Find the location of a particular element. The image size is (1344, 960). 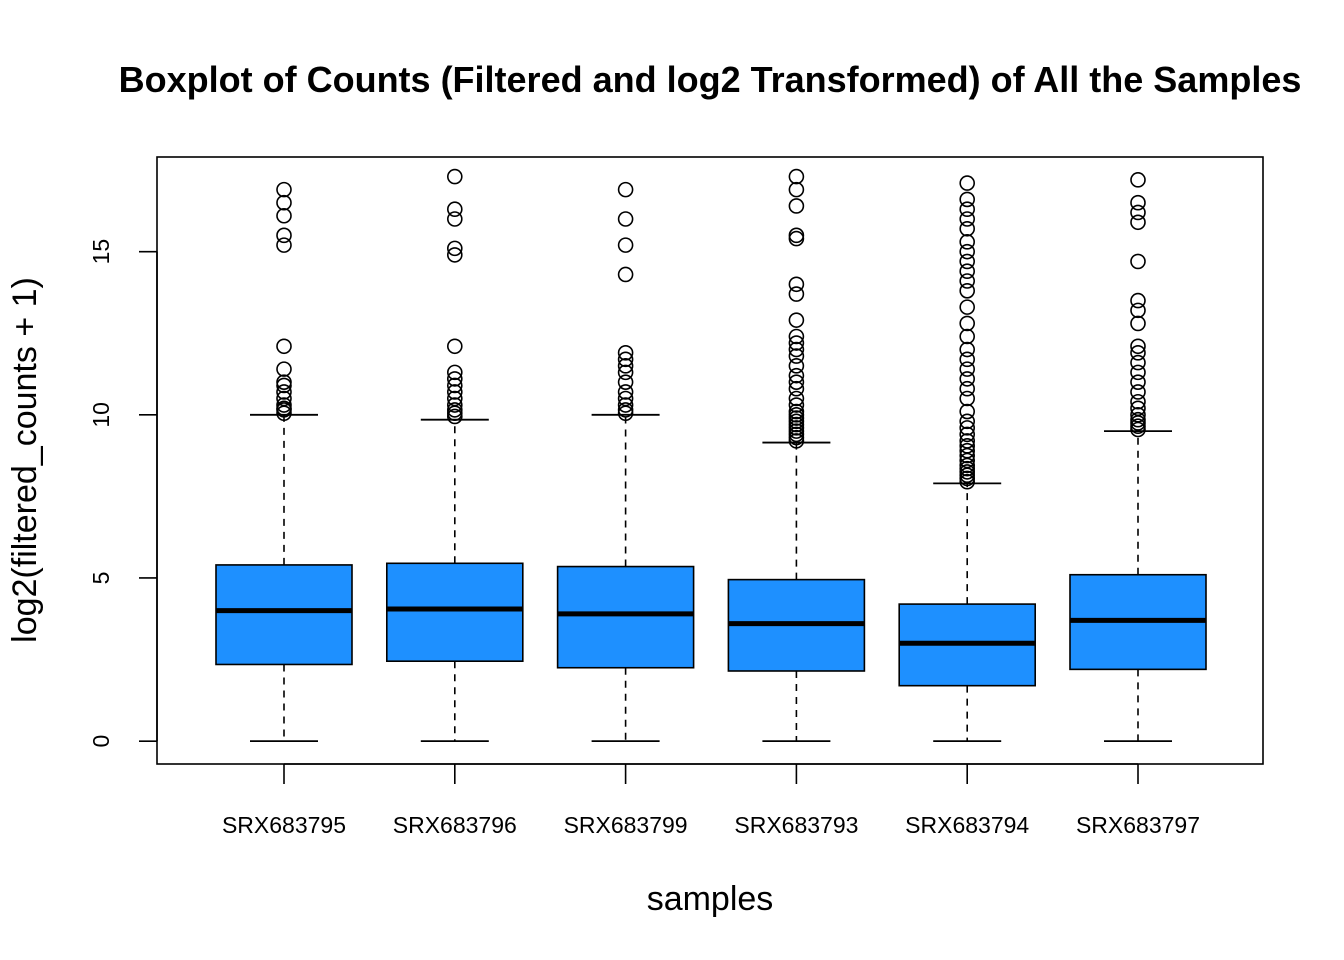

x-tick-label: SRX683796 is located at coordinates (455, 825).